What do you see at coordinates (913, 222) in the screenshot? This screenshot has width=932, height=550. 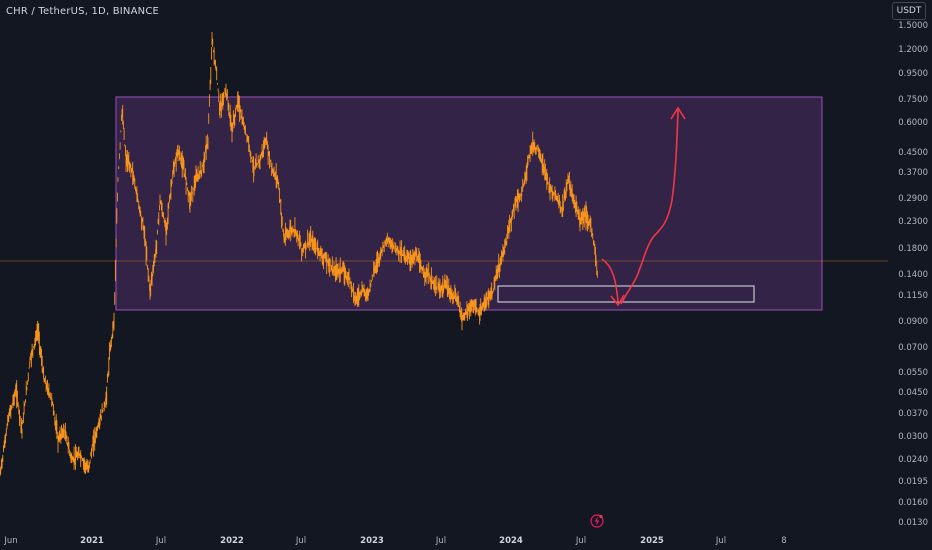 I see `price-axis-label: 0.2300` at bounding box center [913, 222].